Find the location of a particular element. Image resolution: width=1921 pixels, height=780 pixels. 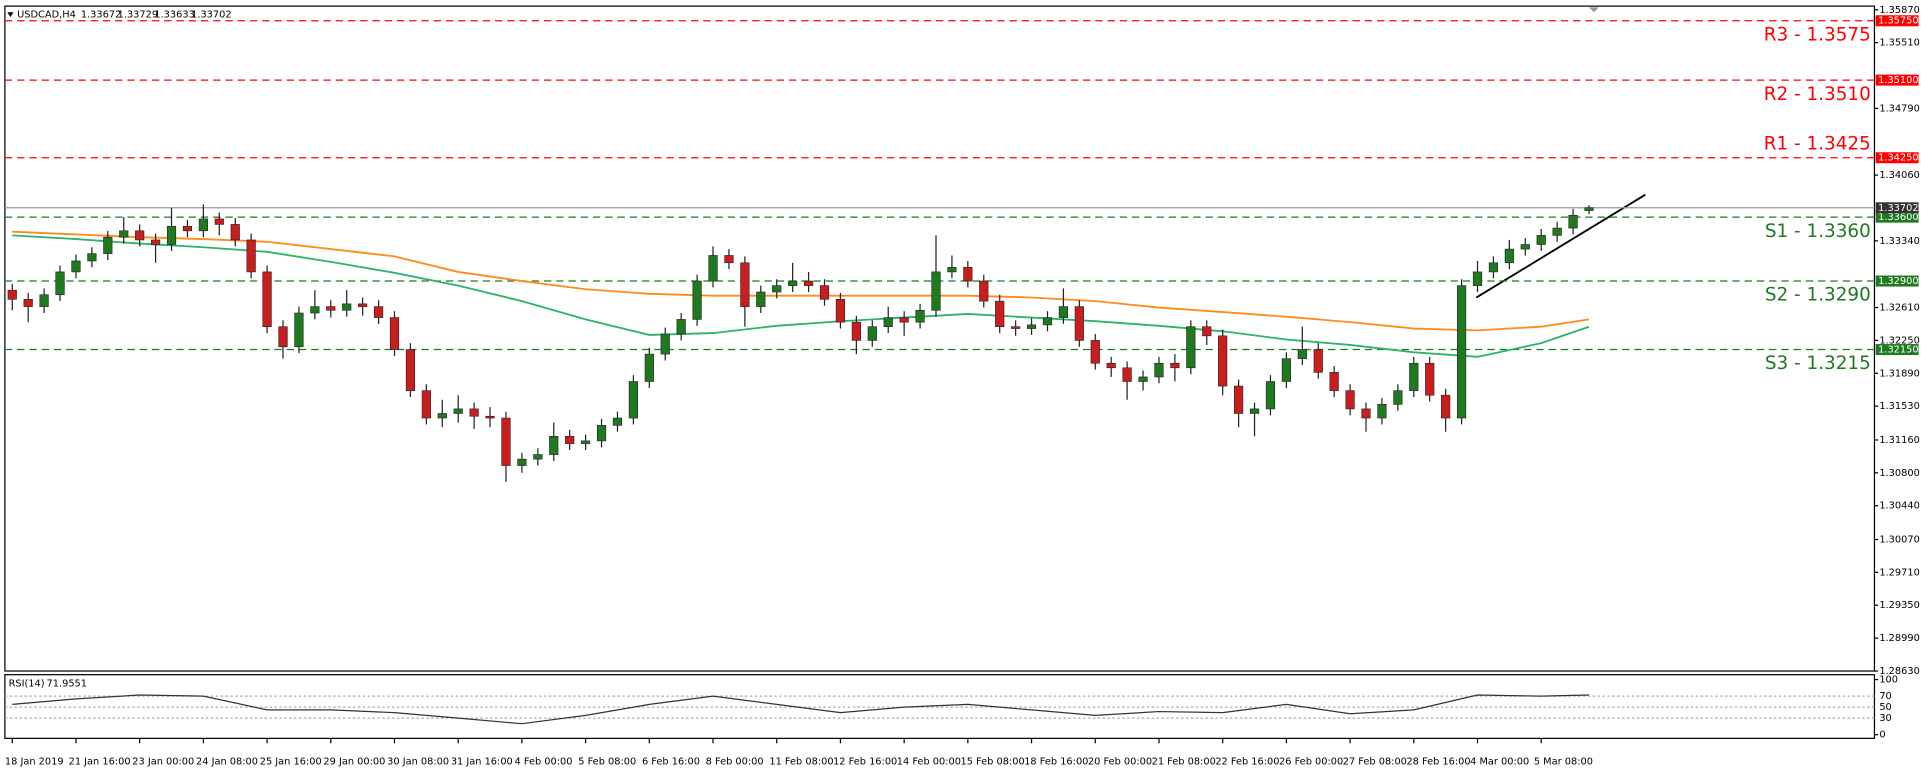

x-tick-label: 21 Feb 08:00 is located at coordinates (1184, 762).